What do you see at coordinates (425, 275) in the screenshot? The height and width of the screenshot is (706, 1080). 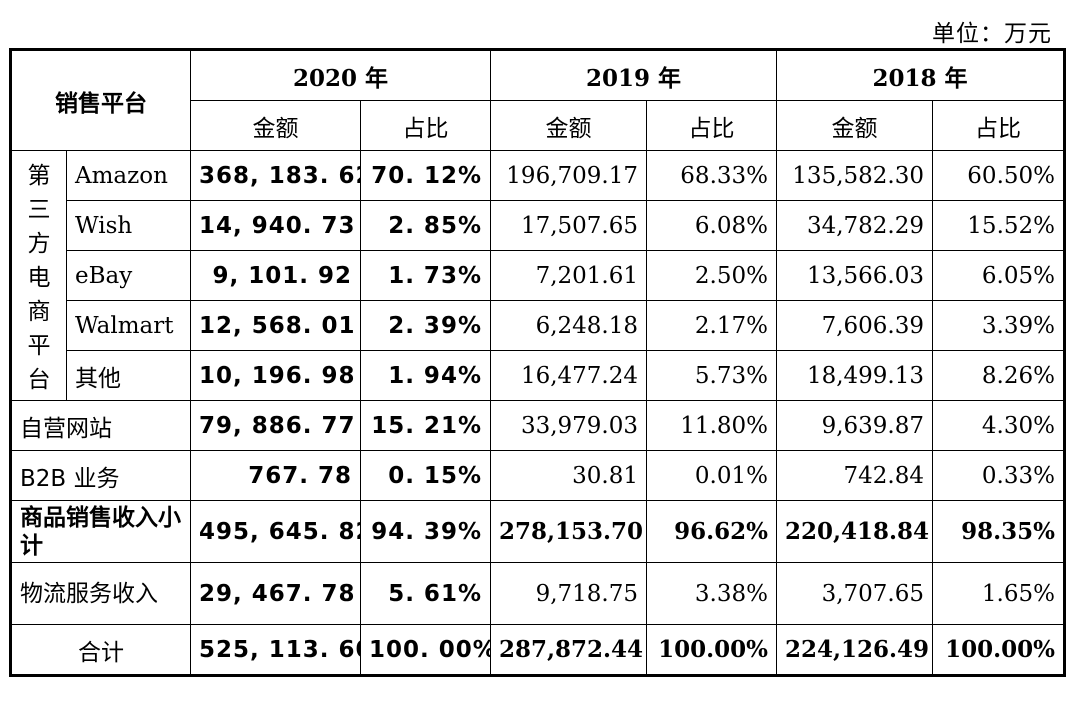 I see `ratio-2020: 1. 73%` at bounding box center [425, 275].